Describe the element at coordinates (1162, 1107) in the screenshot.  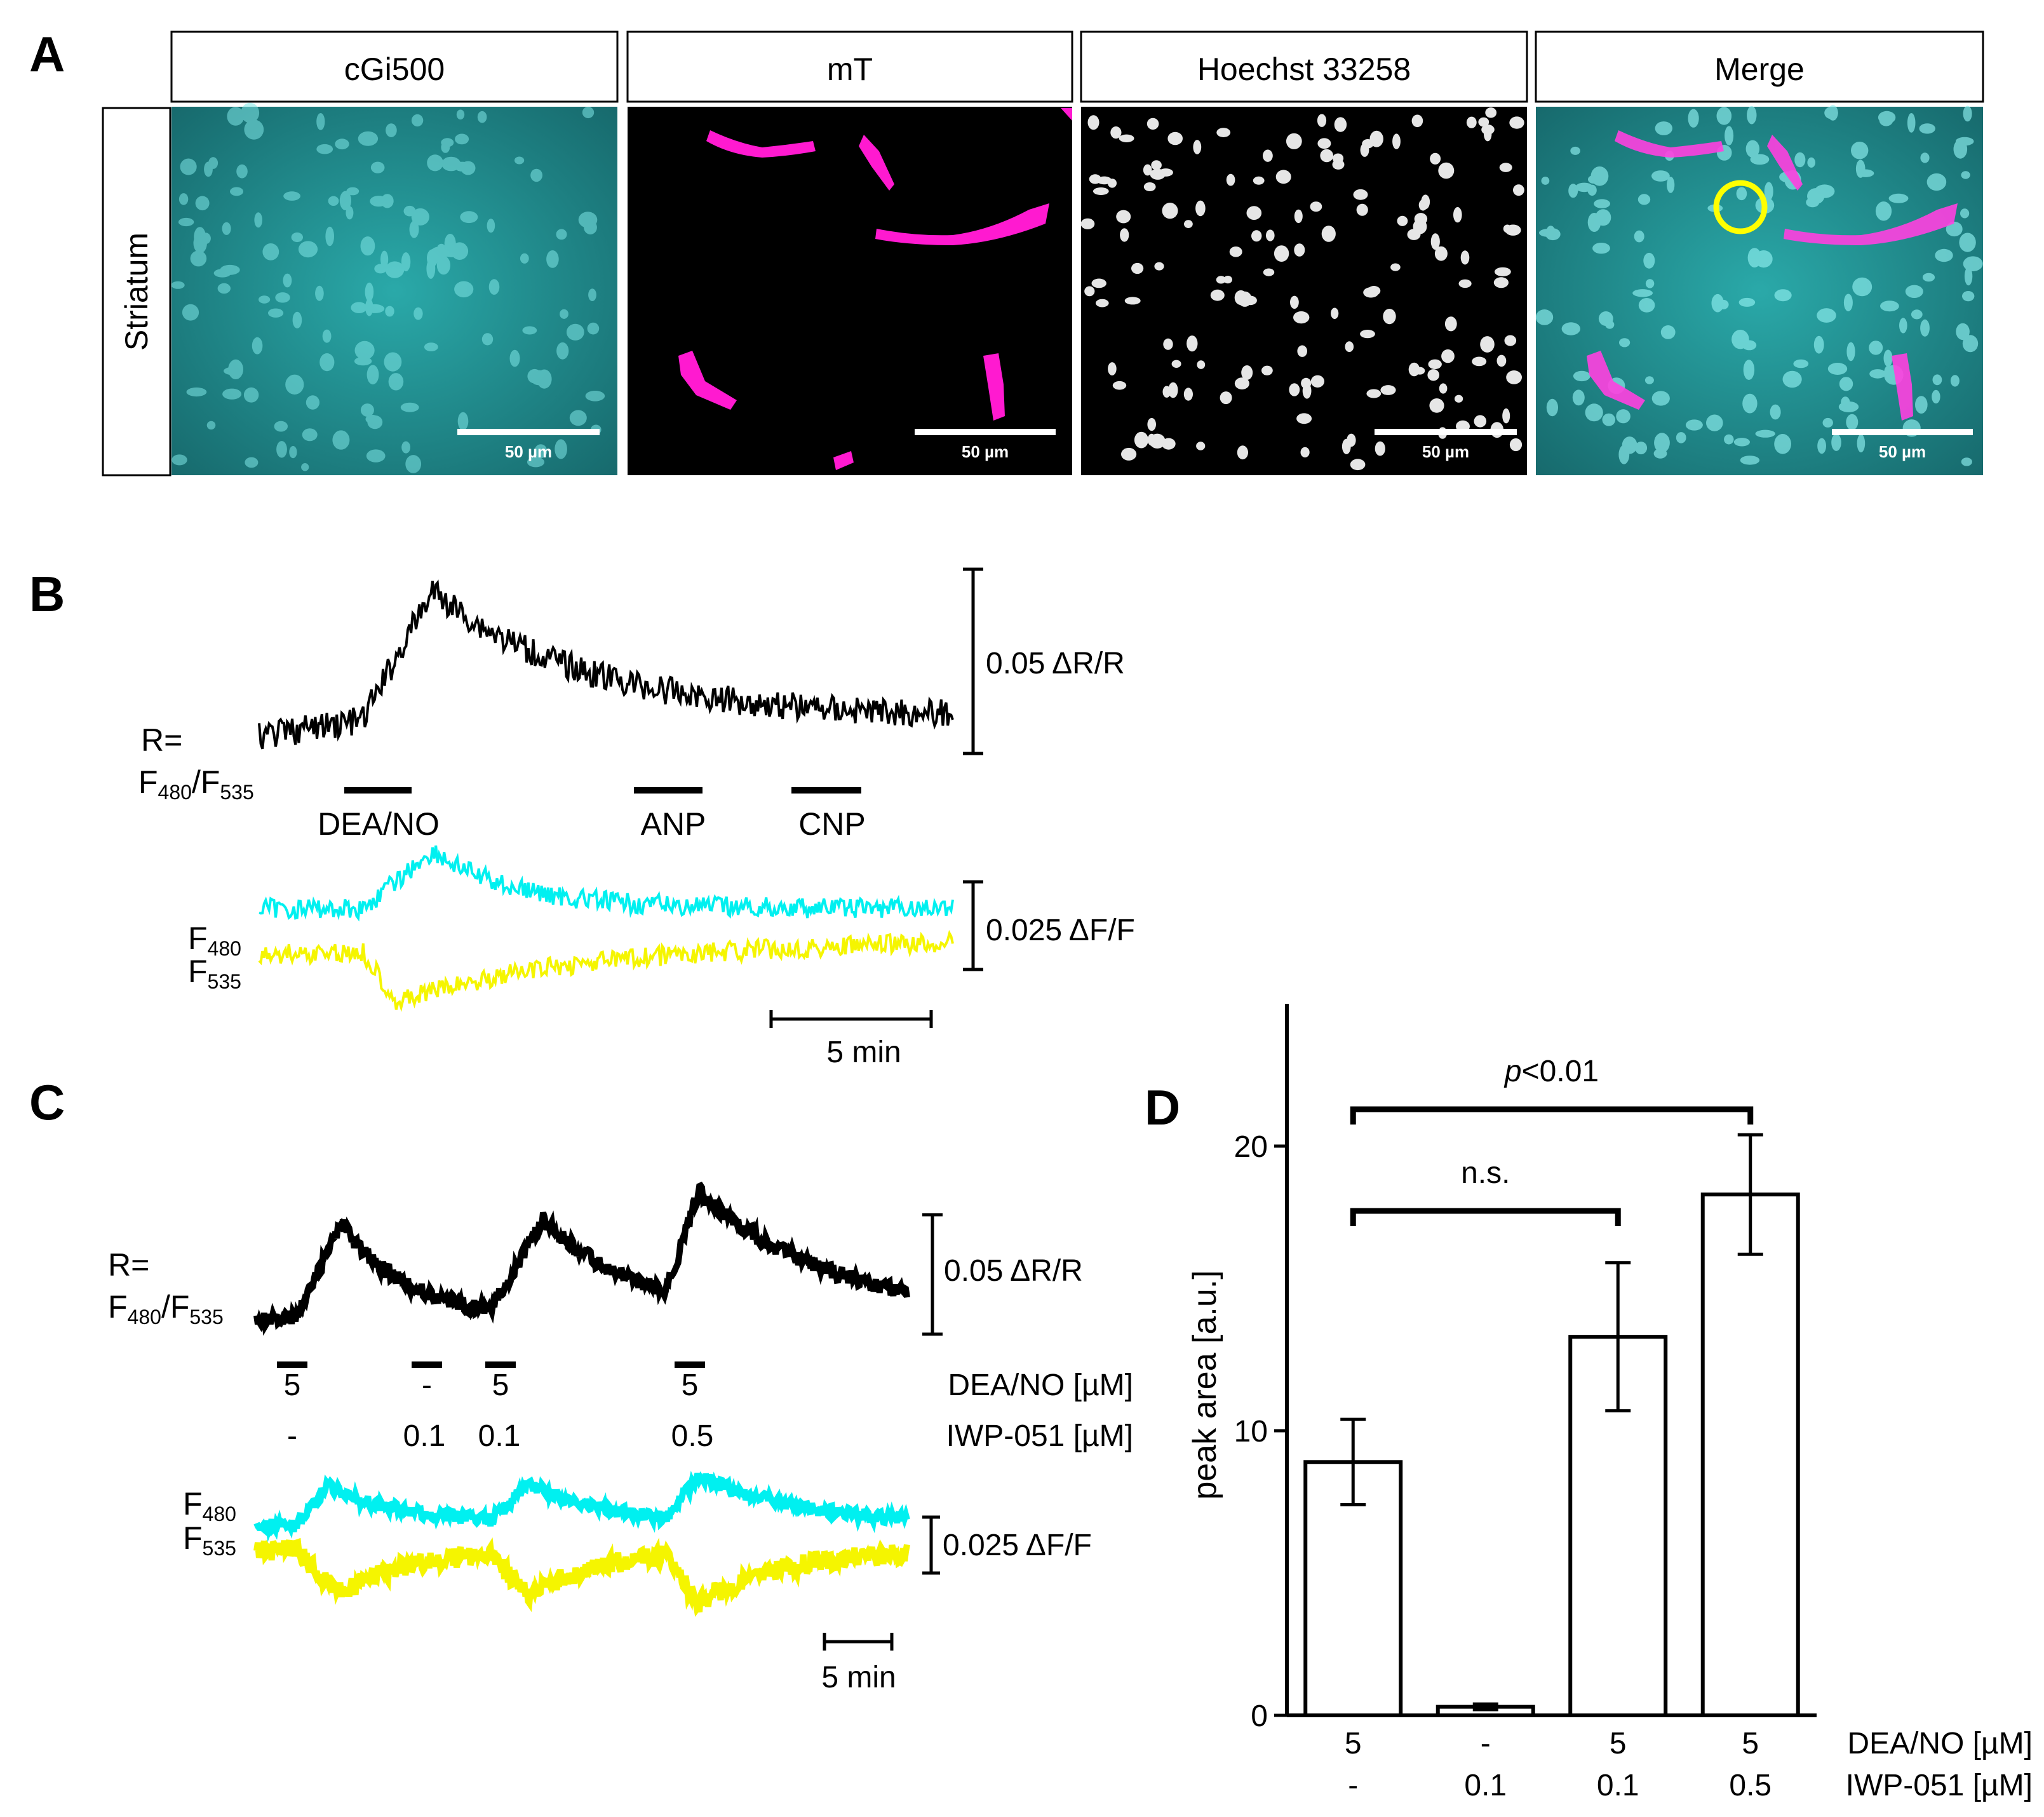
I see `panel-d-letter: D` at that location.